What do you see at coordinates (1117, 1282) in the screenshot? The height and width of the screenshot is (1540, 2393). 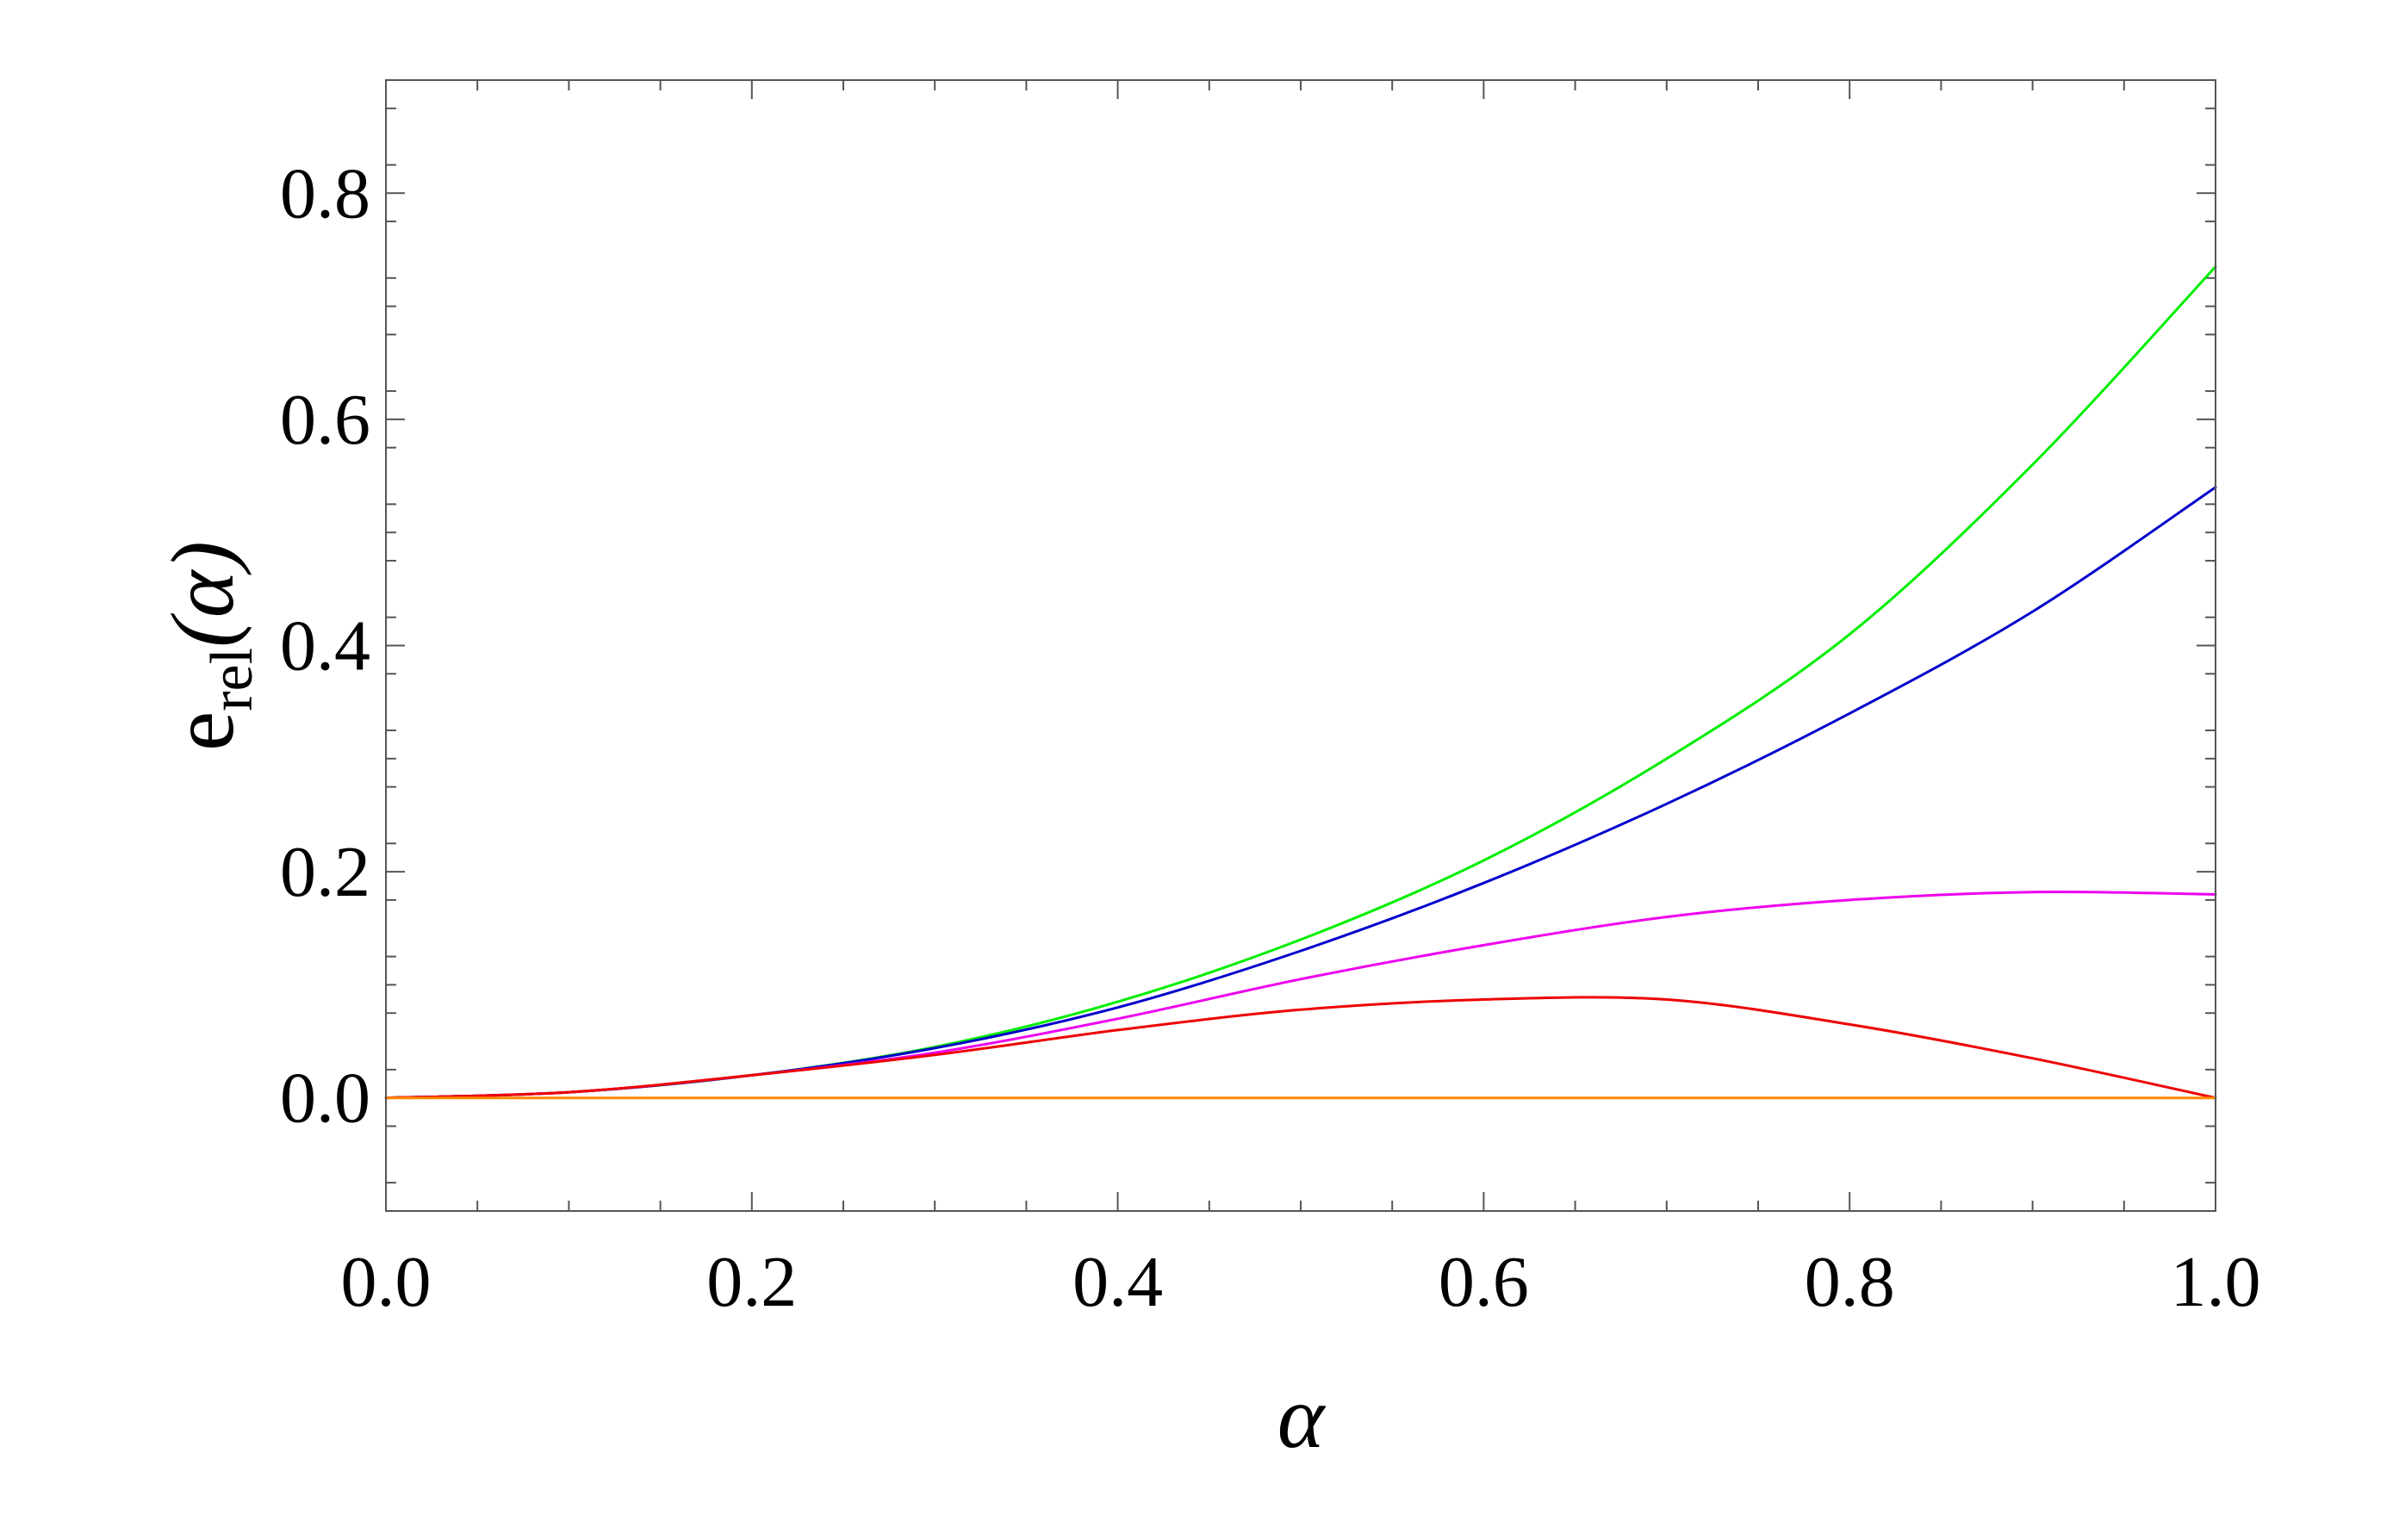 I see `x-tick-label: 0.4` at bounding box center [1117, 1282].